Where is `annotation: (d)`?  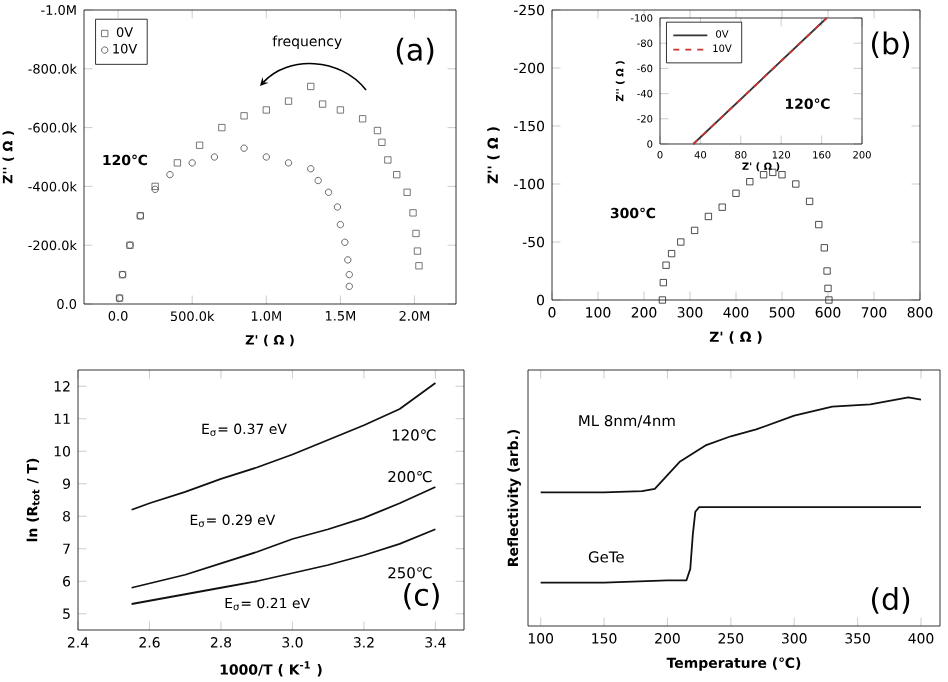
annotation: (d) is located at coordinates (890, 600).